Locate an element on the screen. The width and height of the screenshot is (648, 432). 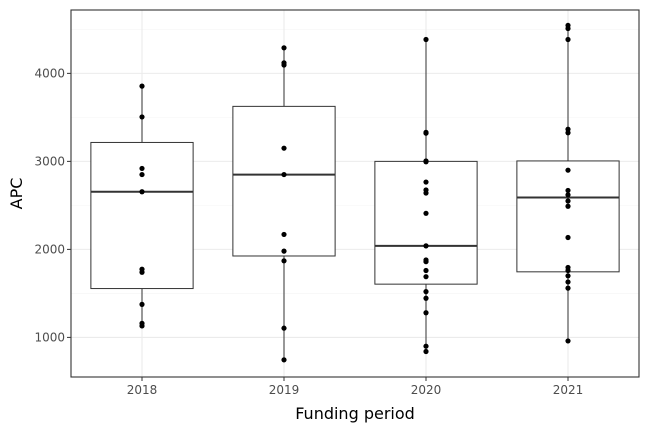
box-2019 is located at coordinates (284, 203).